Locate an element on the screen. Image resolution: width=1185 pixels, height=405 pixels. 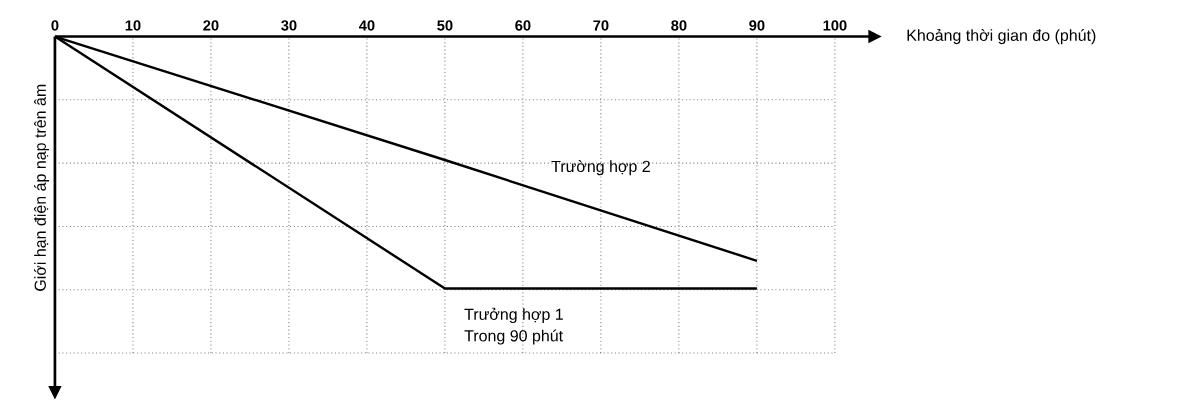
x-tick-label: 90 is located at coordinates (757, 25).